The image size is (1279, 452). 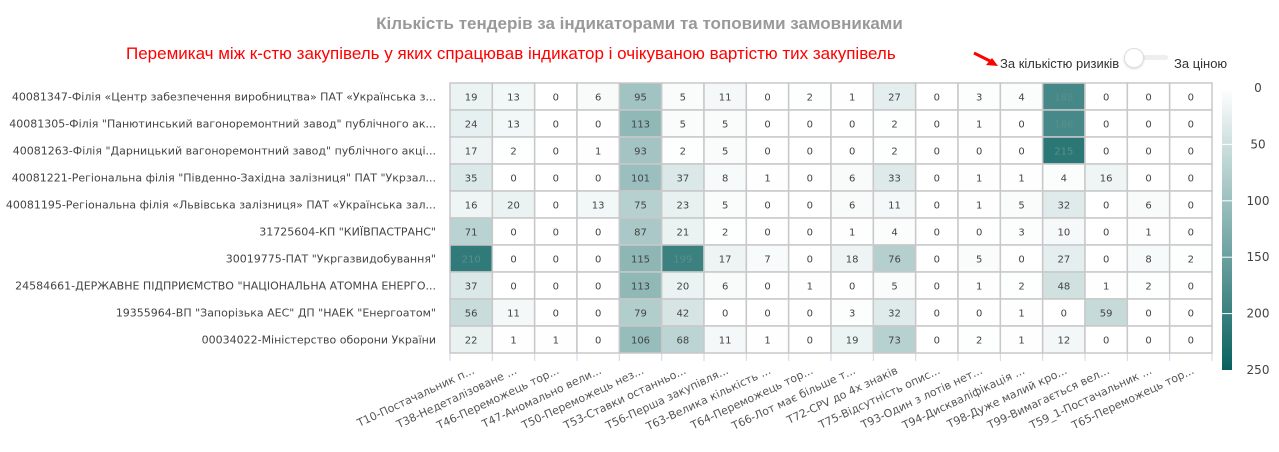 I want to click on cell-value-label: 76, so click(x=894, y=260).